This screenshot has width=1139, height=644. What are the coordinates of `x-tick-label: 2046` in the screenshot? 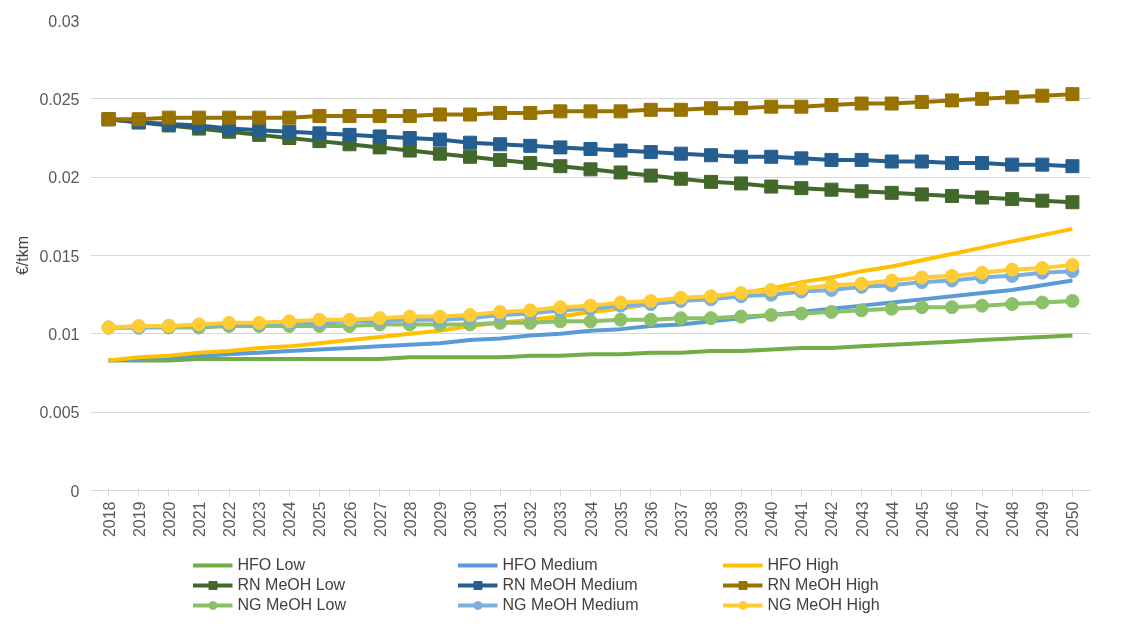 It's located at (952, 519).